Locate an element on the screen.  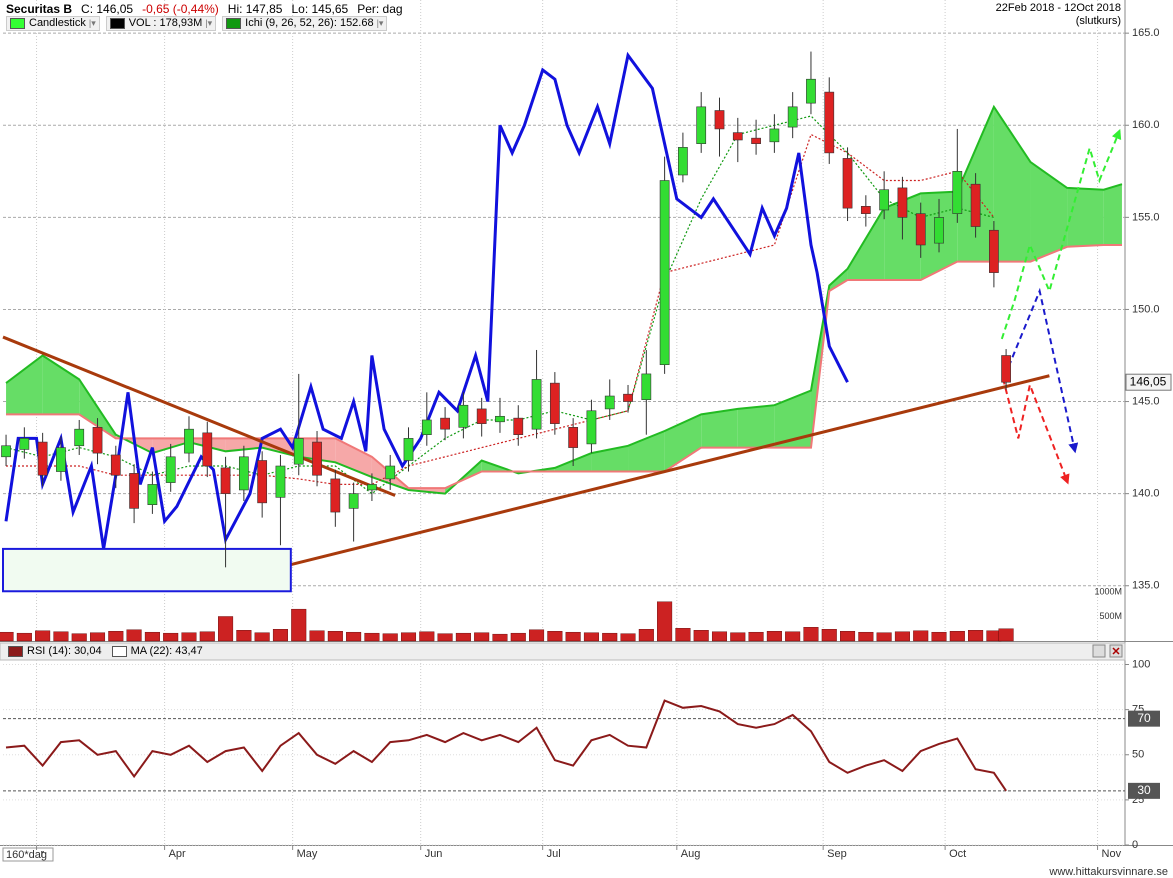
legend-label: Ichi (9, 26, 52, 26): 152.68 is located at coordinates (309, 23).